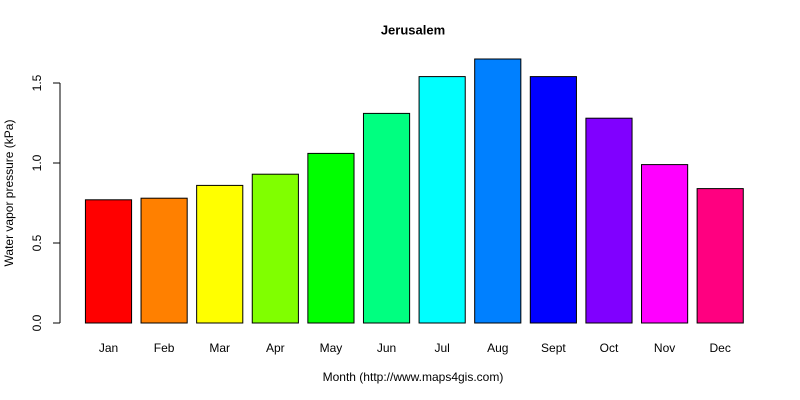 This screenshot has height=400, width=800. What do you see at coordinates (37, 322) in the screenshot?
I see `y-tick-label: 0.0` at bounding box center [37, 322].